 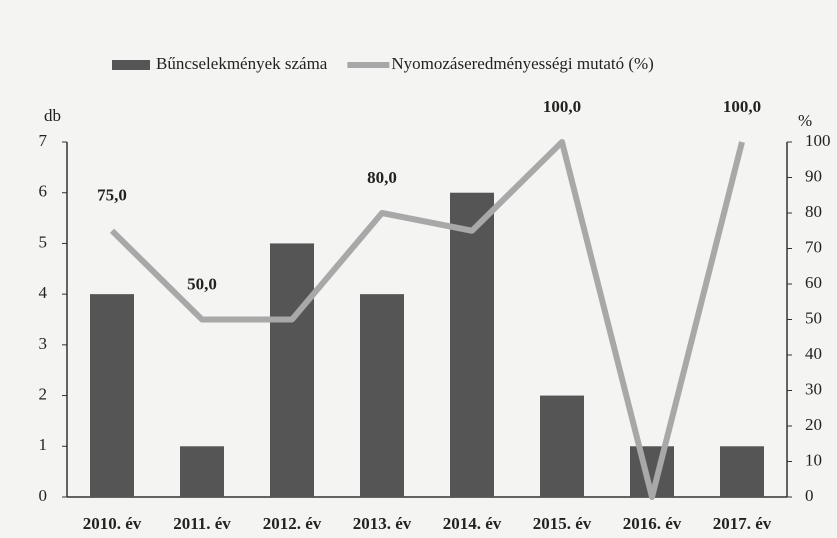 I want to click on y2-tick-label: 100, so click(x=818, y=140).